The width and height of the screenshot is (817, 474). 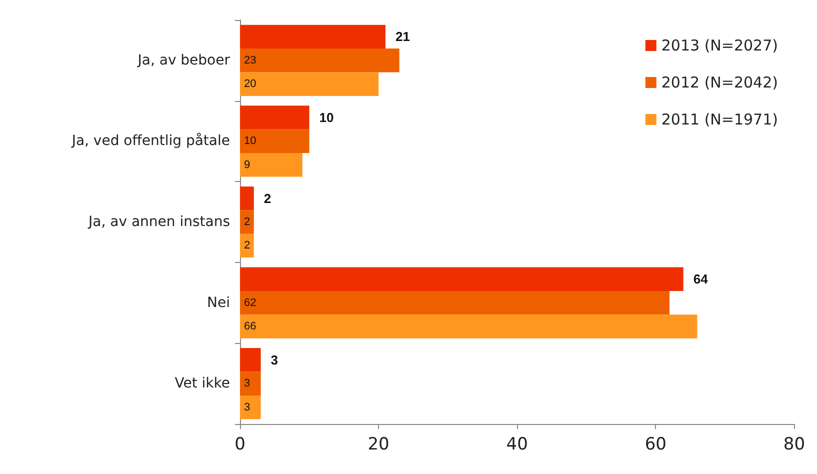 What do you see at coordinates (150, 141) in the screenshot?
I see `y-tick-label: Ja, ved offentlig påtale` at bounding box center [150, 141].